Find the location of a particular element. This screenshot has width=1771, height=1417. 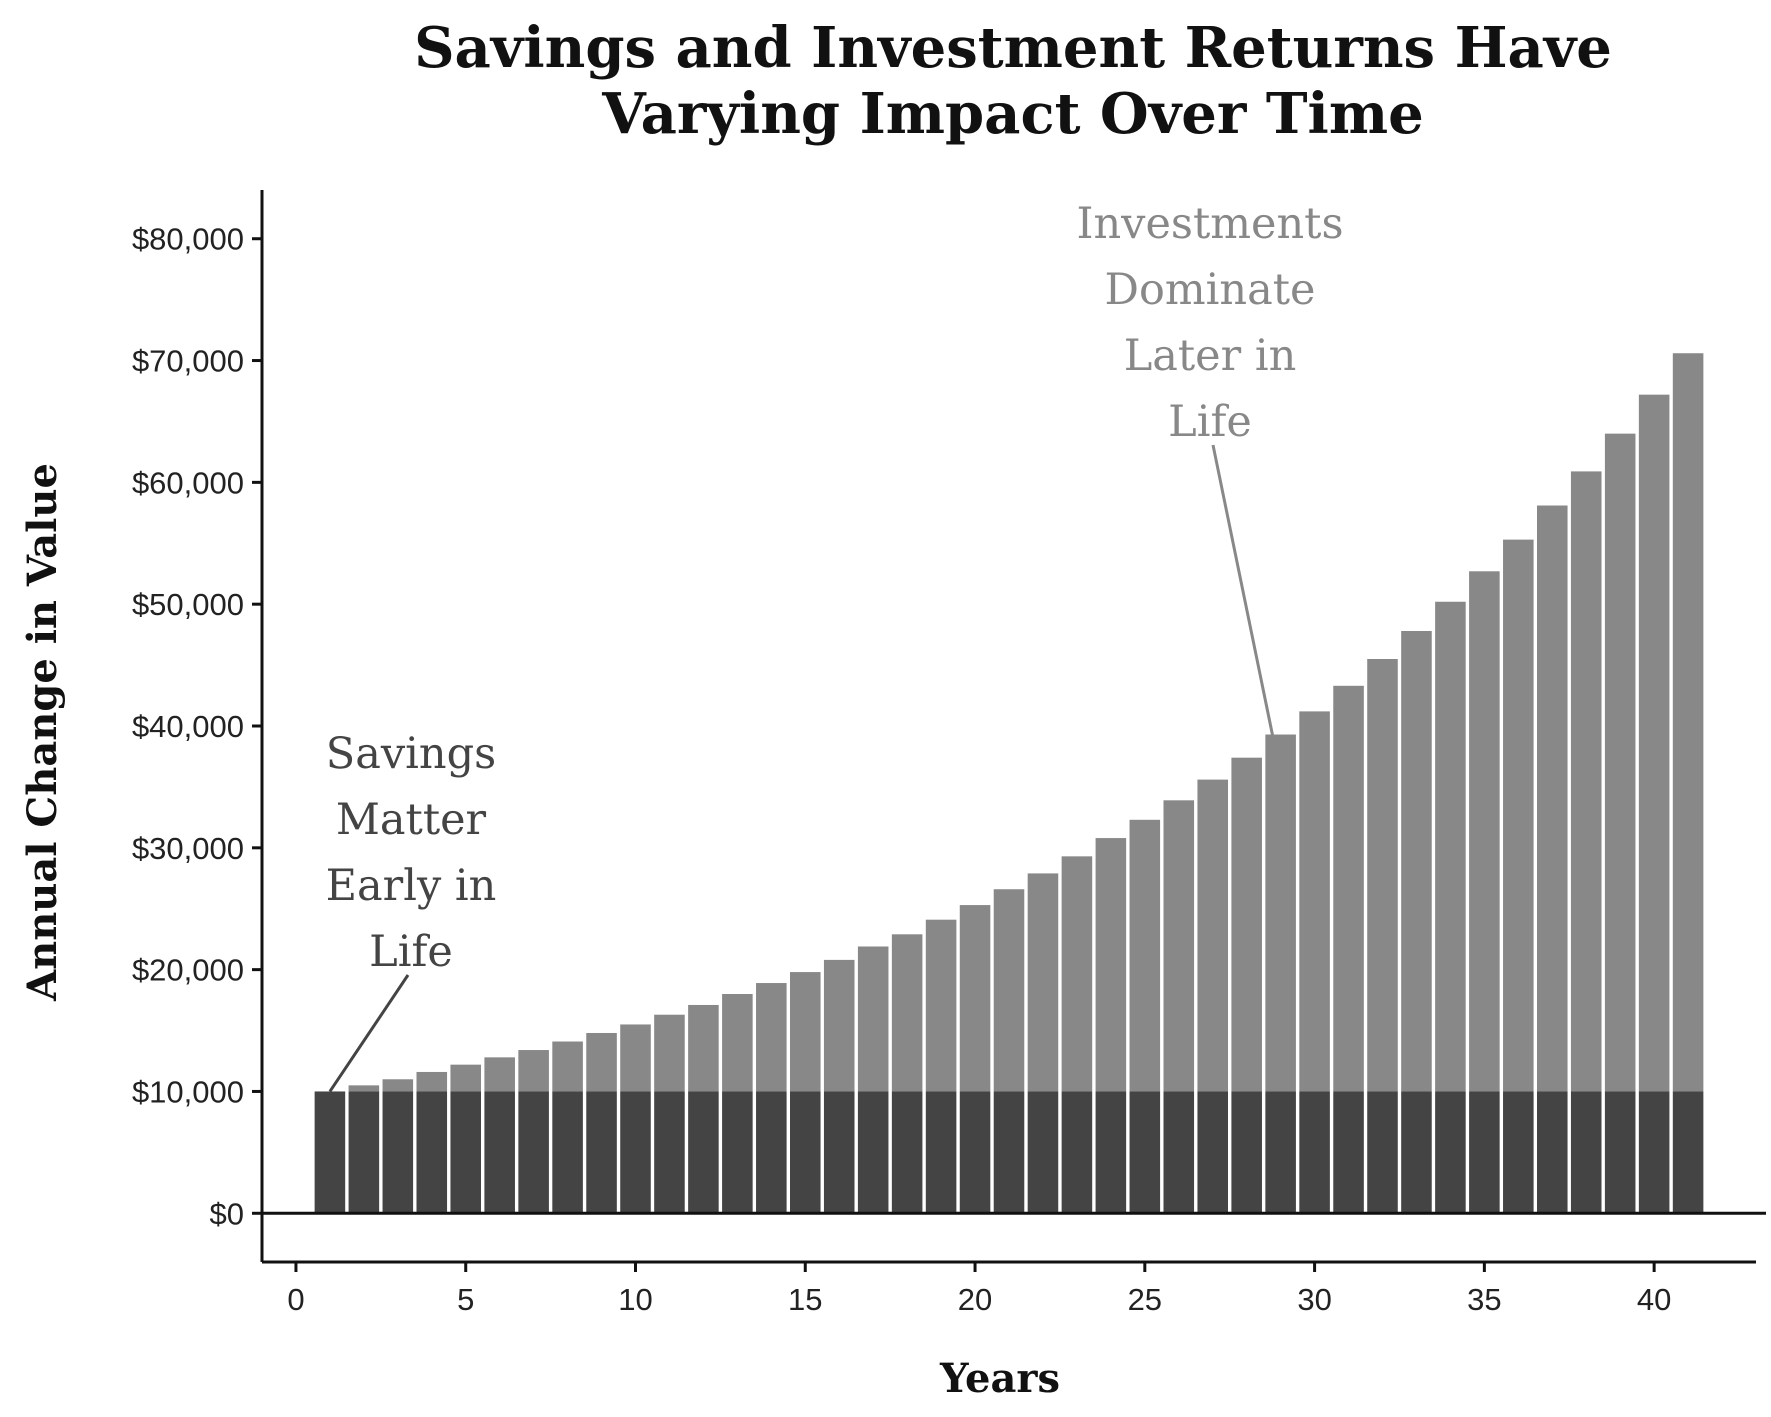

x-tick-label: 15 is located at coordinates (805, 1299).